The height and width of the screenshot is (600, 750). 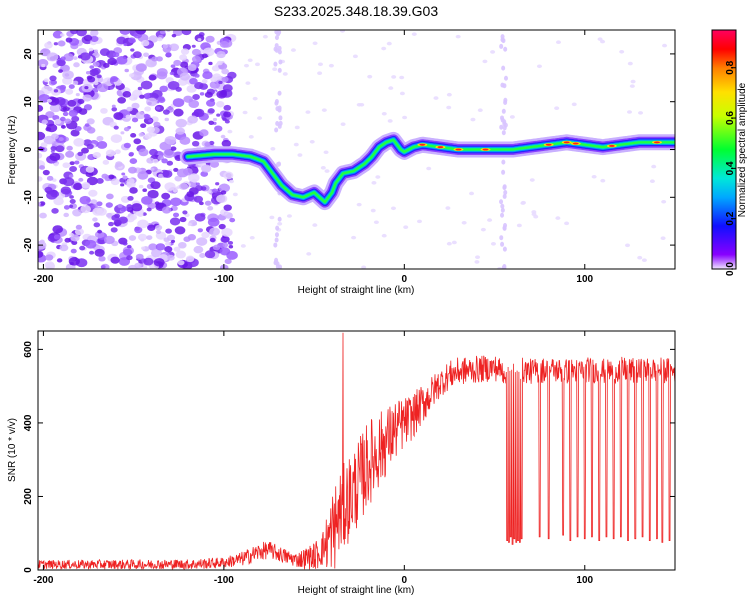 What do you see at coordinates (730, 67) in the screenshot?
I see `colorbar-tick-label: 0.8` at bounding box center [730, 67].